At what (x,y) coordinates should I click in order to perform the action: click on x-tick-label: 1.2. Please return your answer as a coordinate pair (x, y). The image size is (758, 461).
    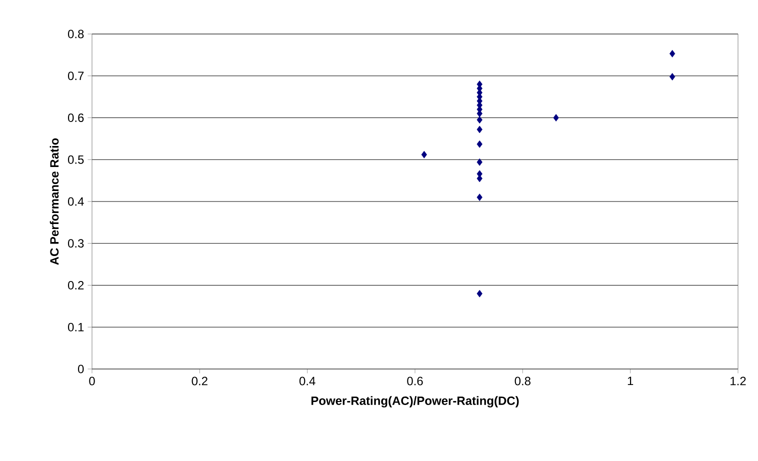
    Looking at the image, I should click on (738, 381).